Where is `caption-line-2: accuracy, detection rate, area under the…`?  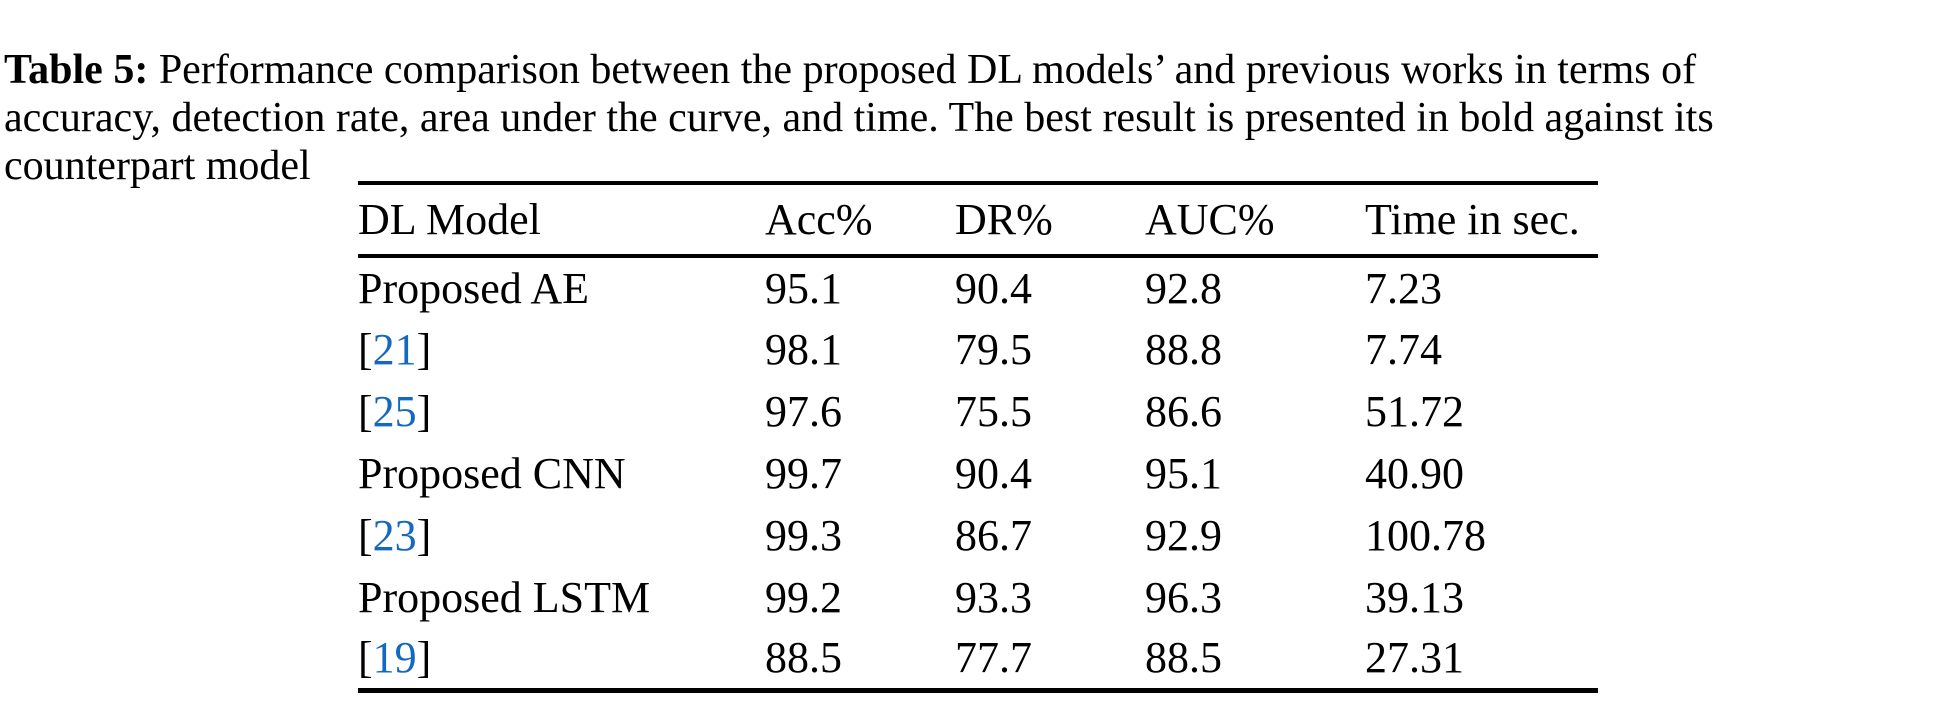
caption-line-2: accuracy, detection rate, area under the… is located at coordinates (859, 118).